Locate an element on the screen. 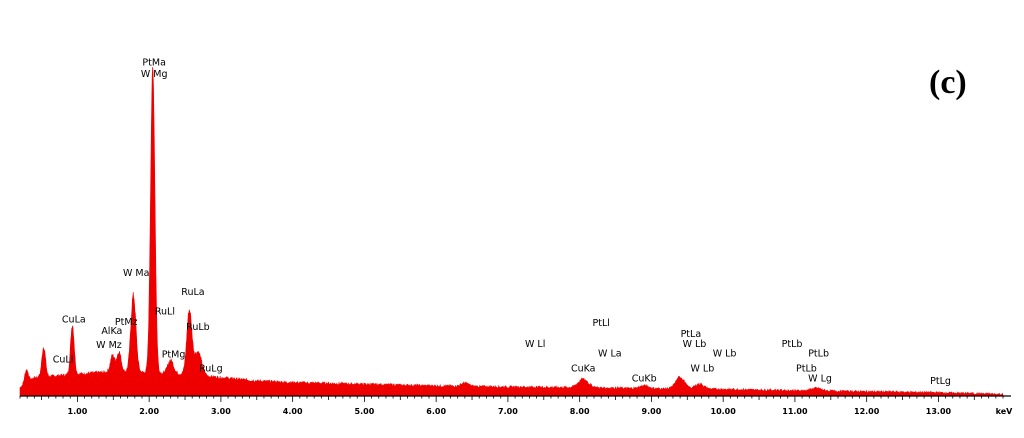 The image size is (1024, 438). peak-label: RuLl is located at coordinates (165, 312).